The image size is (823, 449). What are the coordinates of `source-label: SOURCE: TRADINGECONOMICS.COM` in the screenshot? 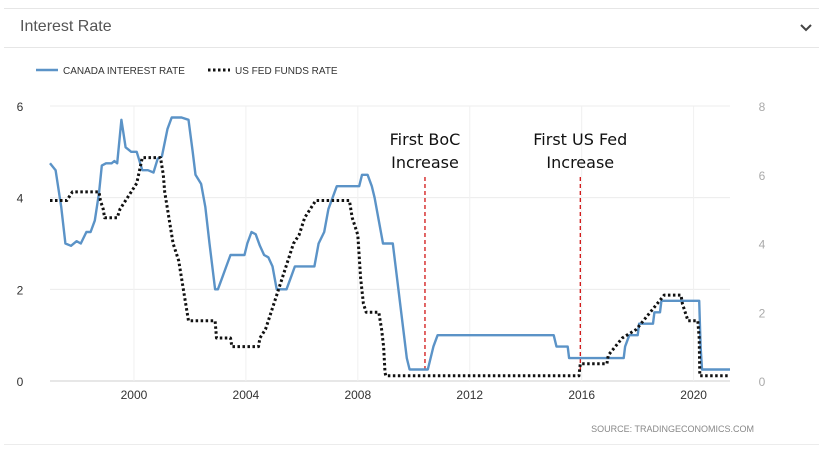 It's located at (672, 429).